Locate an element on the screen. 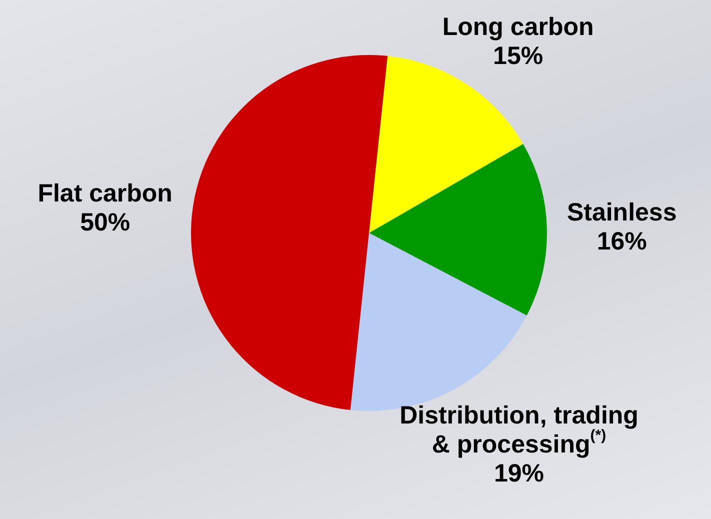 The image size is (711, 519). data-label: 15% is located at coordinates (518, 56).